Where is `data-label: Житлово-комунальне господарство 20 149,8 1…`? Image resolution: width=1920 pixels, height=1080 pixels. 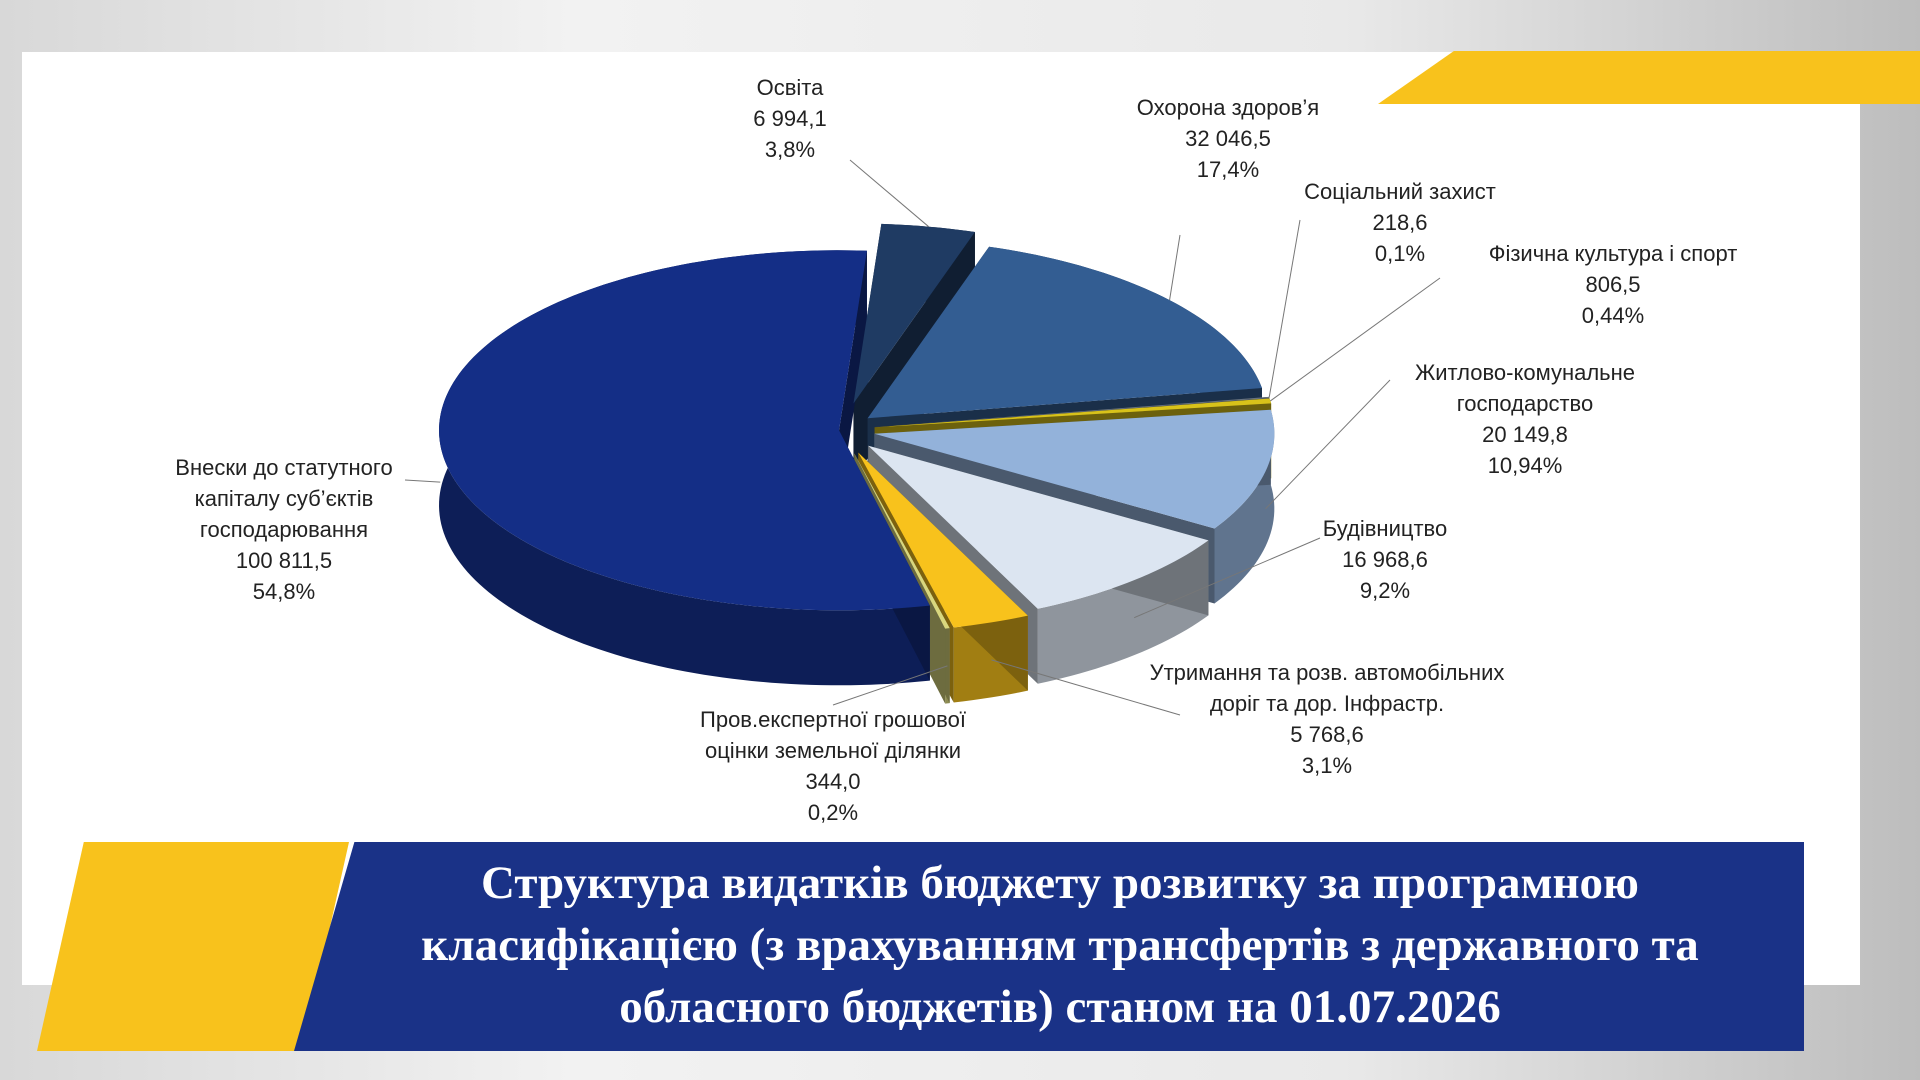 data-label: Житлово-комунальне господарство 20 149,8 1… is located at coordinates (1525, 419).